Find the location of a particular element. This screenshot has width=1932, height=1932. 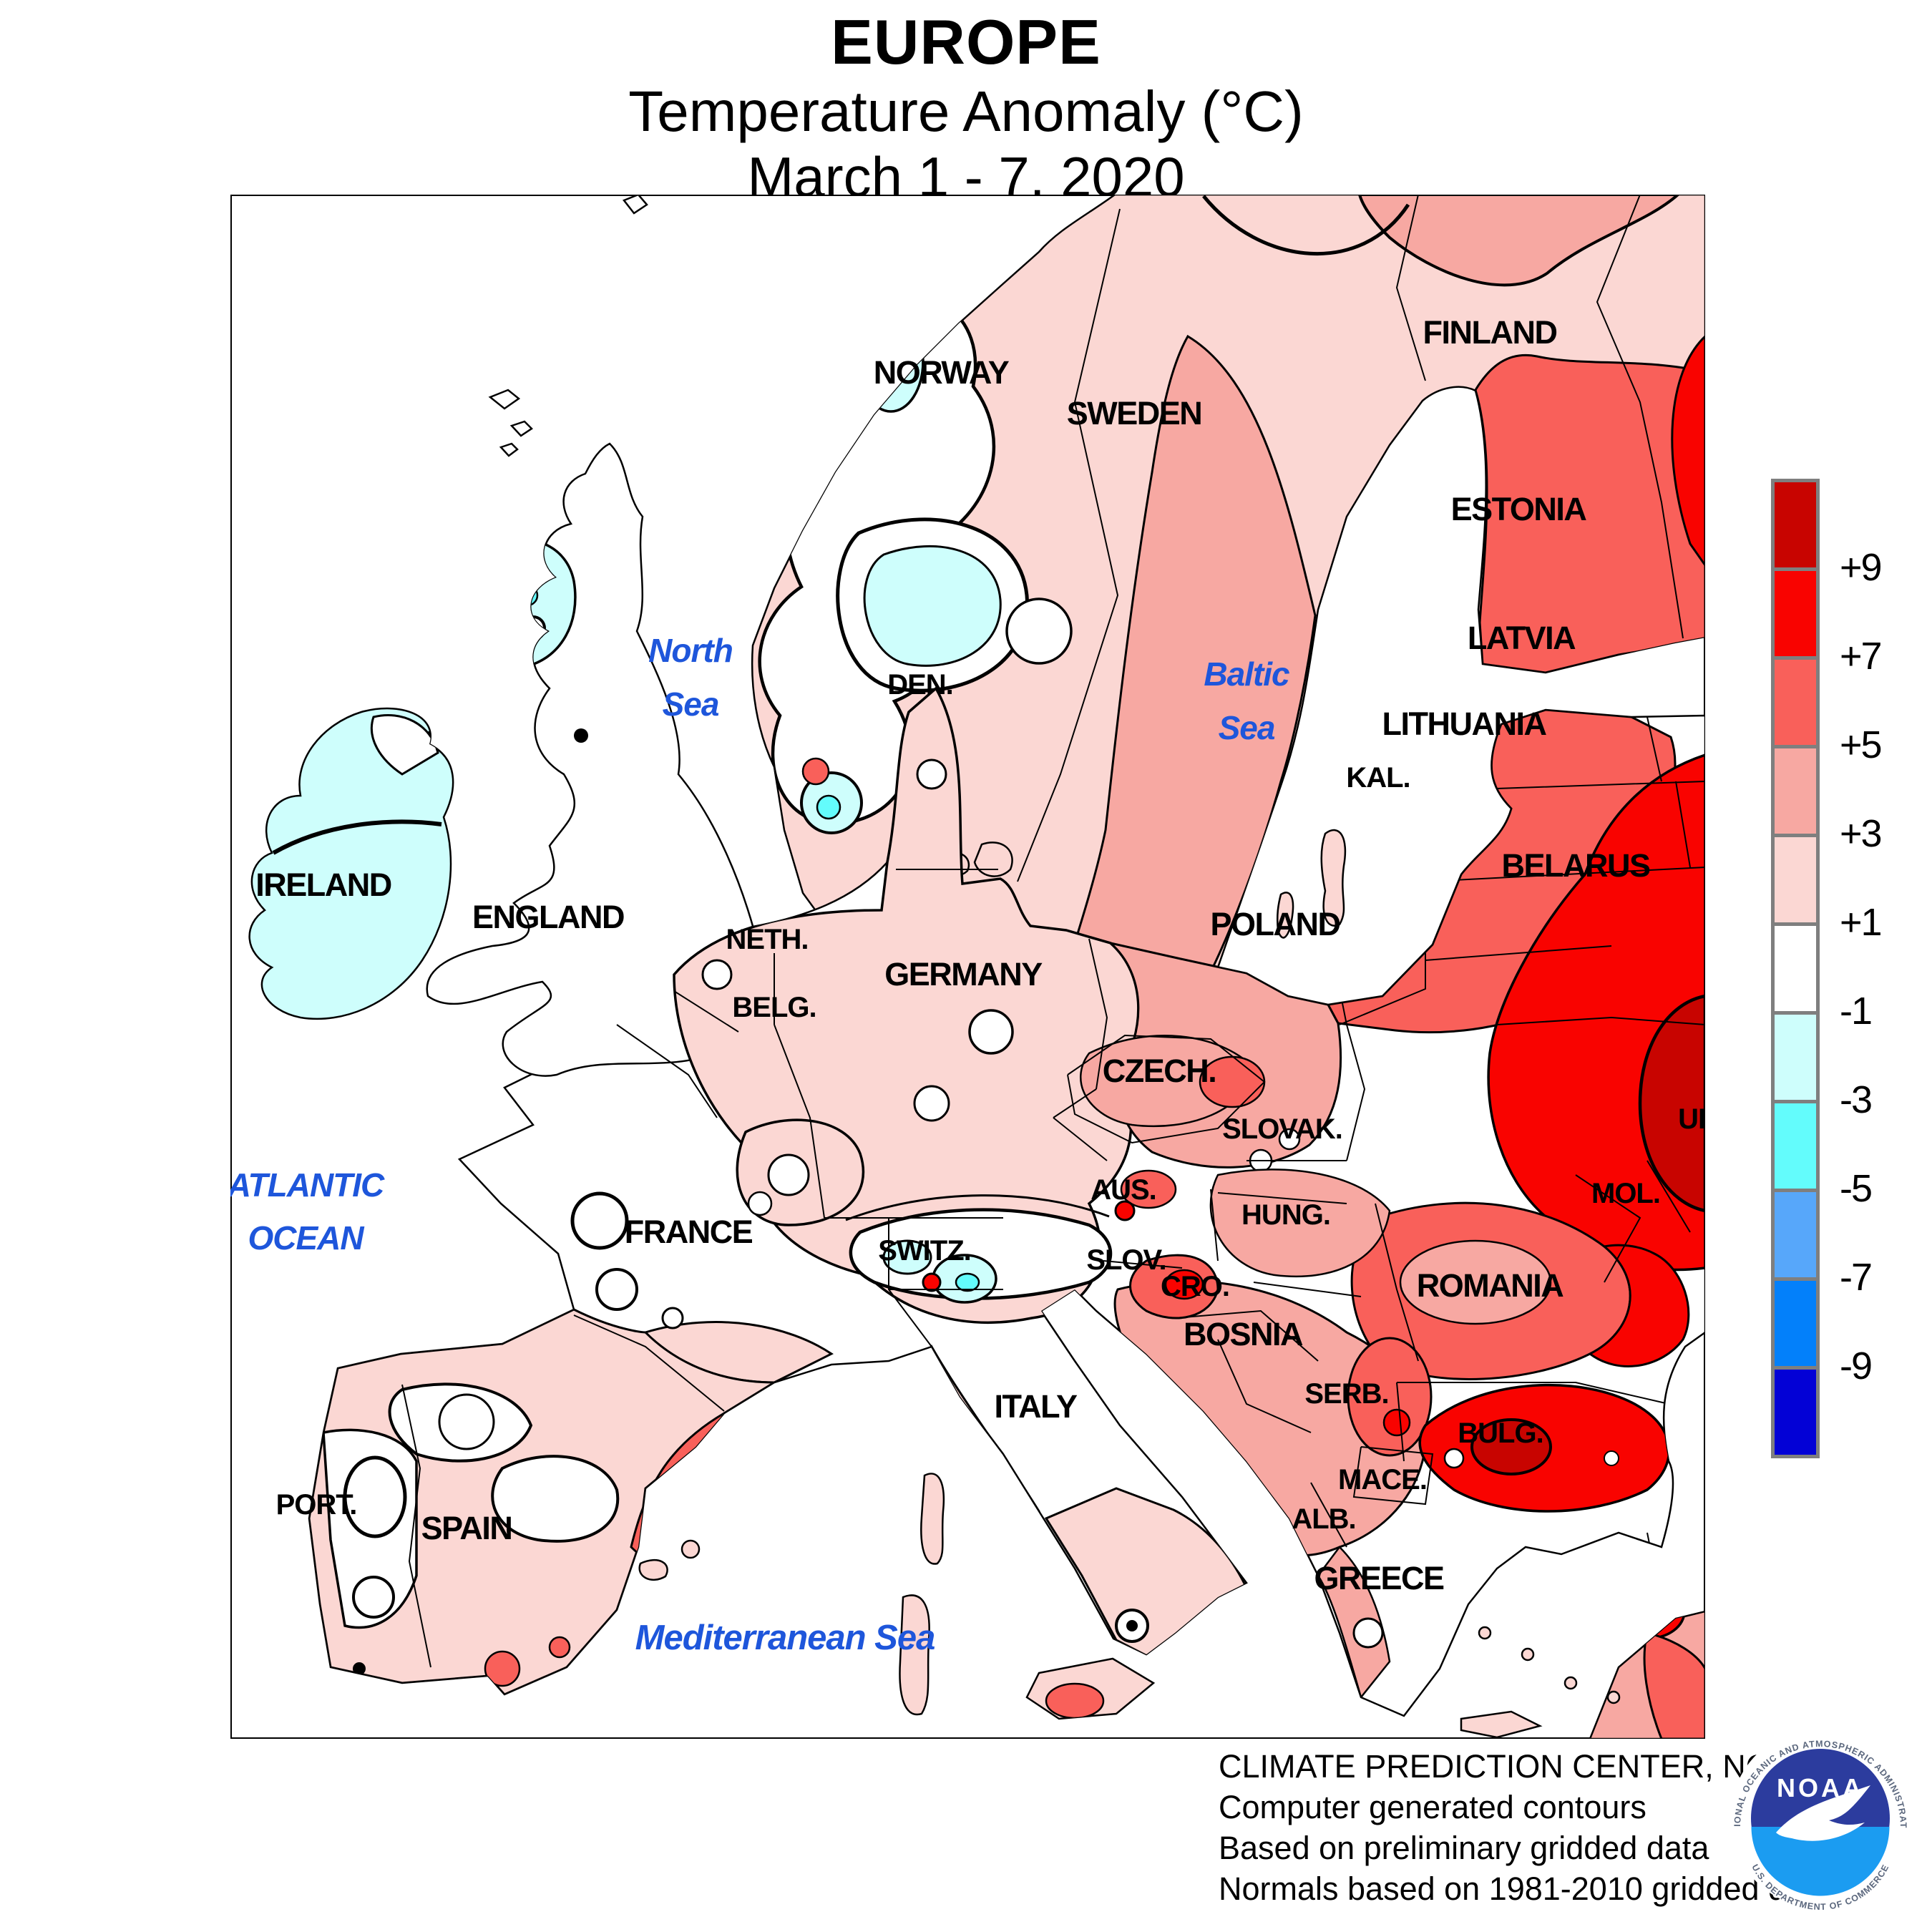

legend-label--3: -3 is located at coordinates (1856, 1099).